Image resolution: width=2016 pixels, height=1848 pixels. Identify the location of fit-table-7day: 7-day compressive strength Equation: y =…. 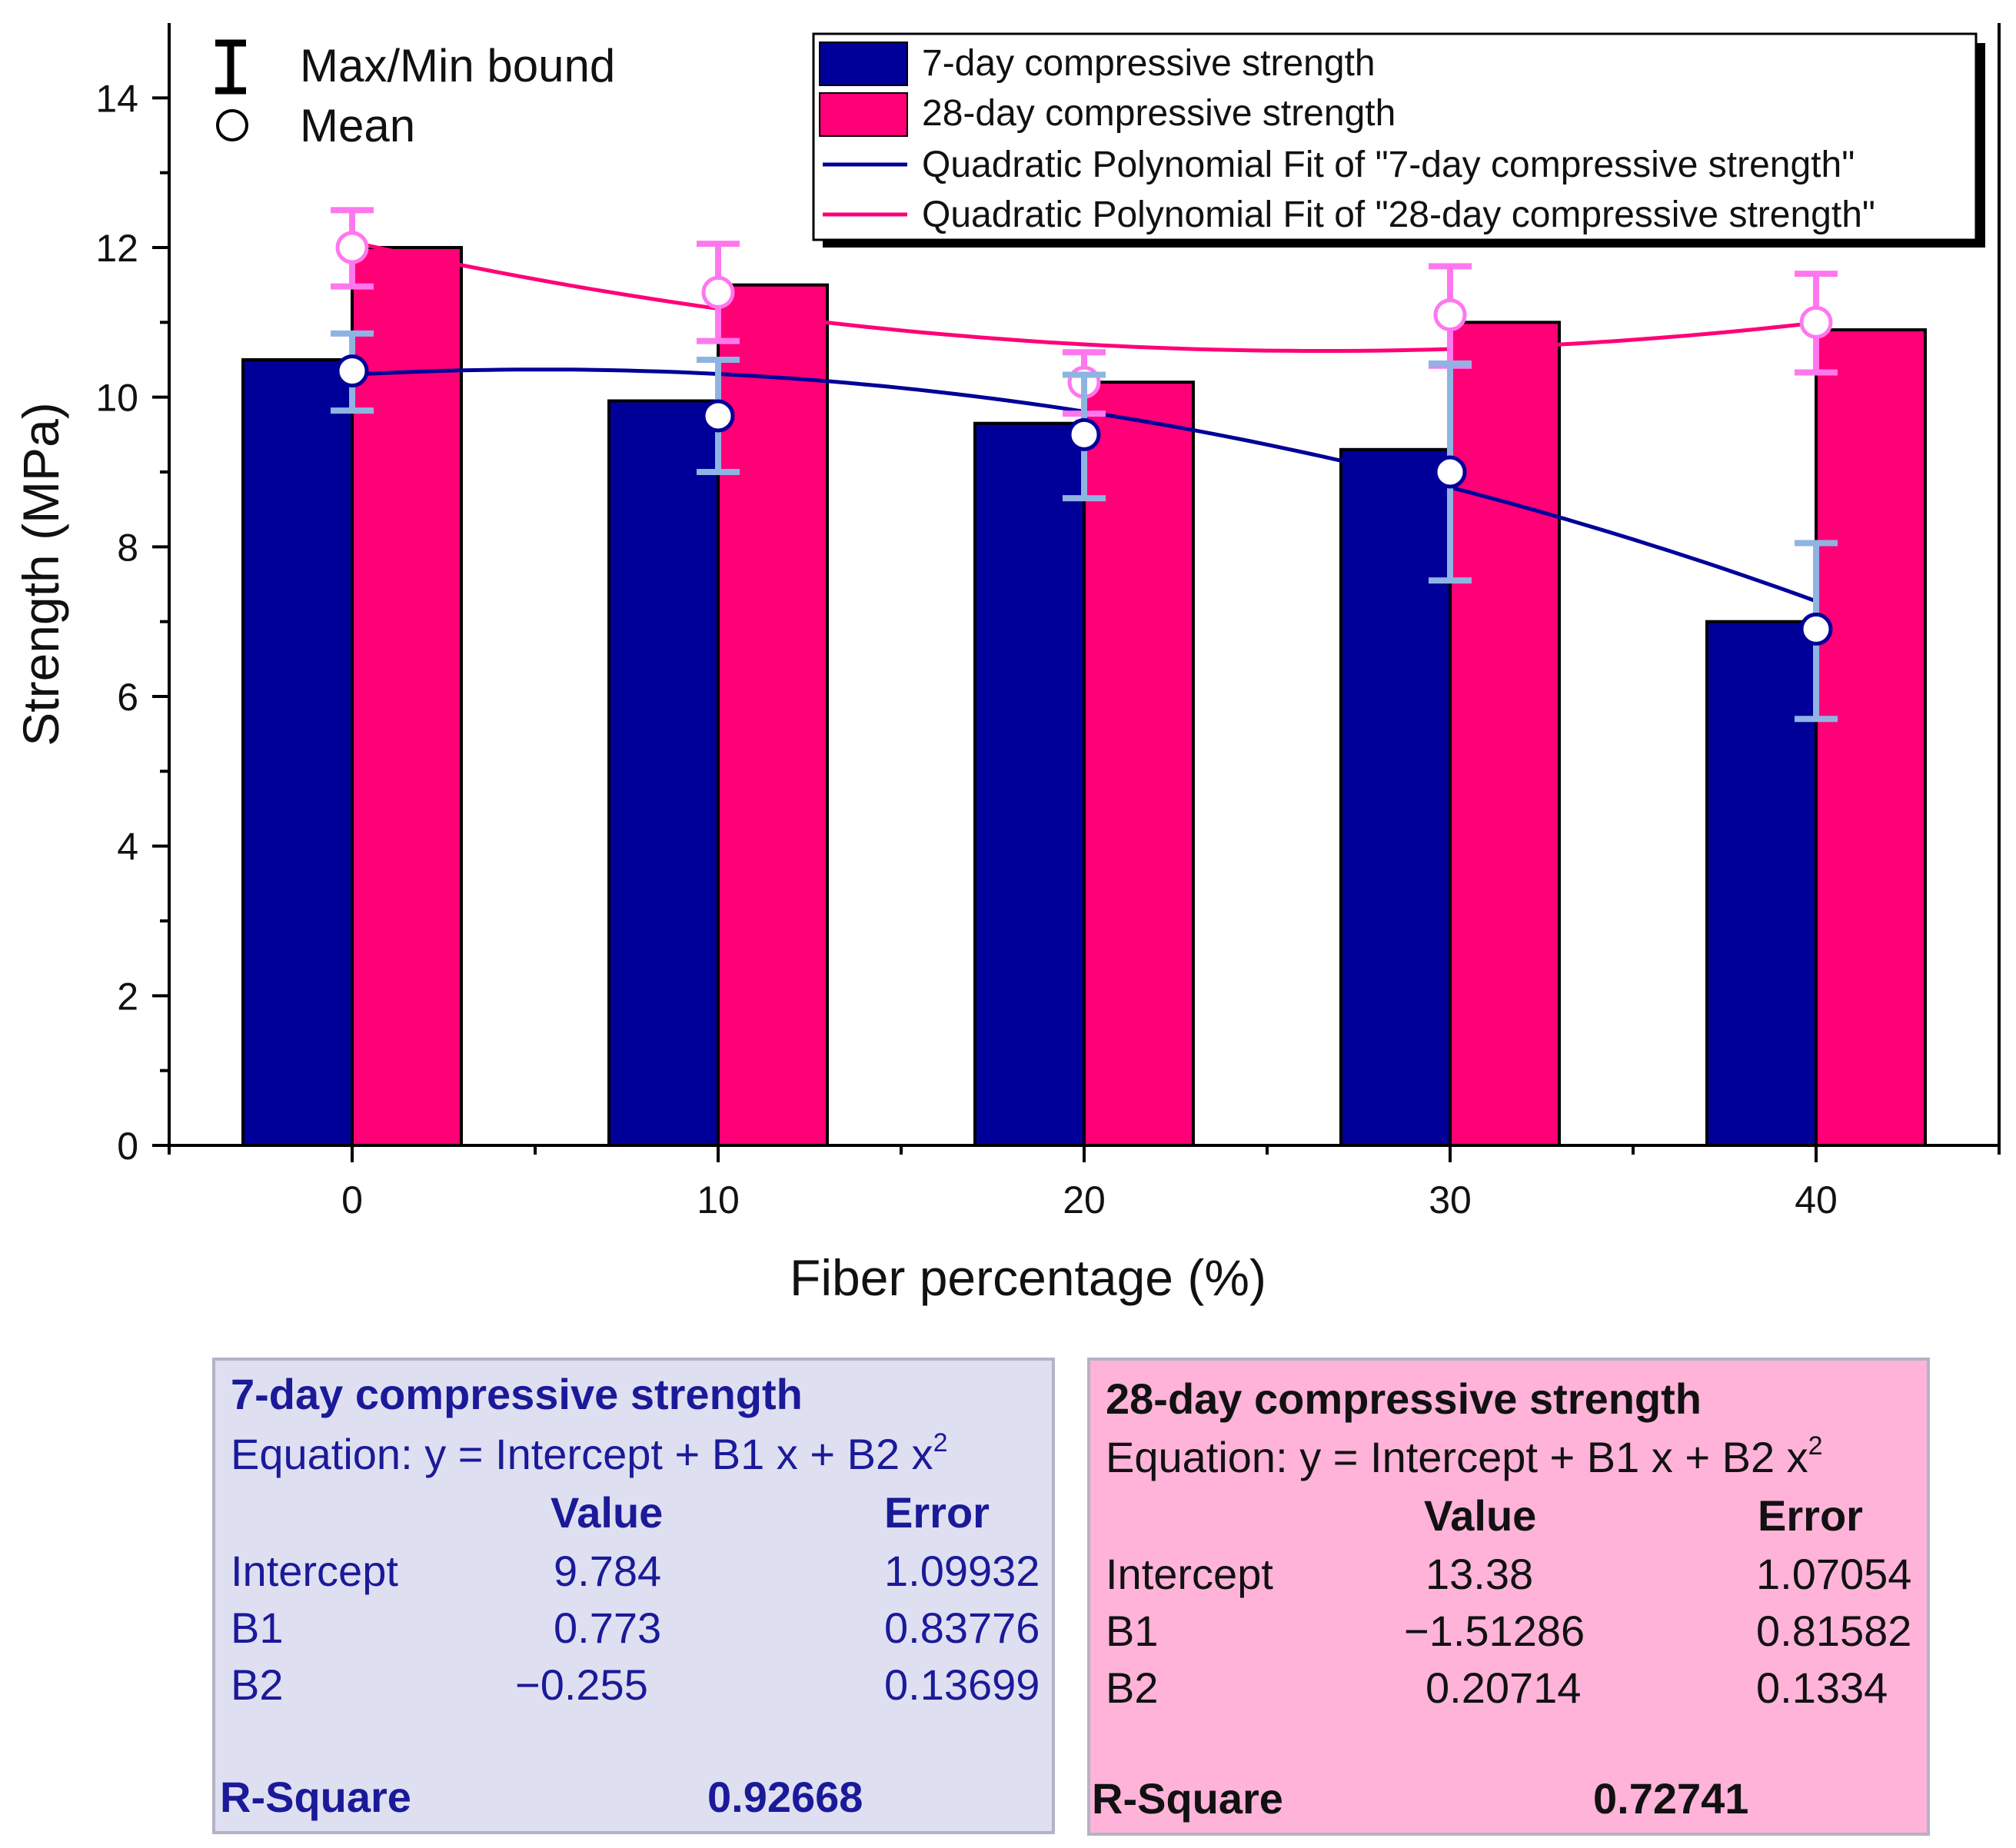
(633, 1596).